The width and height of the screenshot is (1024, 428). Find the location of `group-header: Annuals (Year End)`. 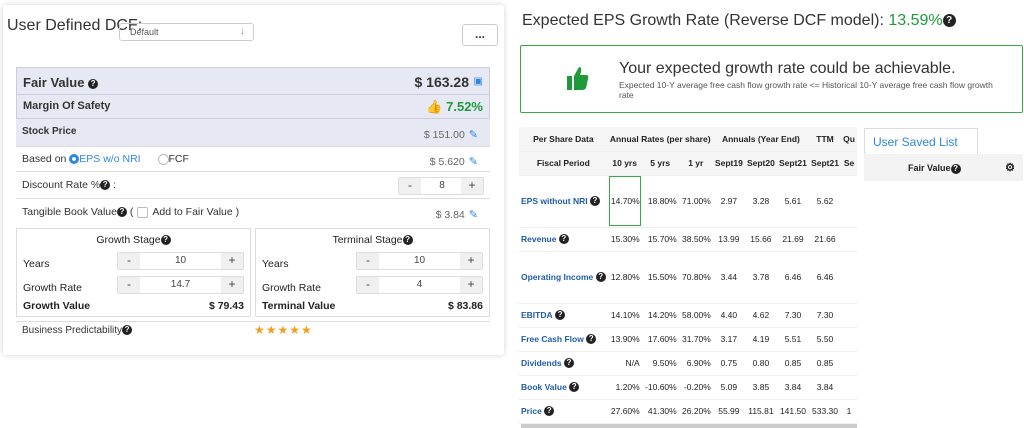

group-header: Annuals (Year End) is located at coordinates (760, 139).